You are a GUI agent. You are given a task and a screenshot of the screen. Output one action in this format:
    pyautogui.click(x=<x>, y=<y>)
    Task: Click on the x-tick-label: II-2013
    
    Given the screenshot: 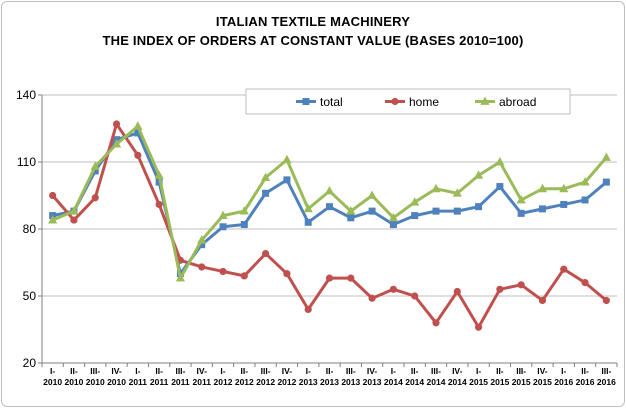 What is the action you would take?
    pyautogui.click(x=329, y=376)
    